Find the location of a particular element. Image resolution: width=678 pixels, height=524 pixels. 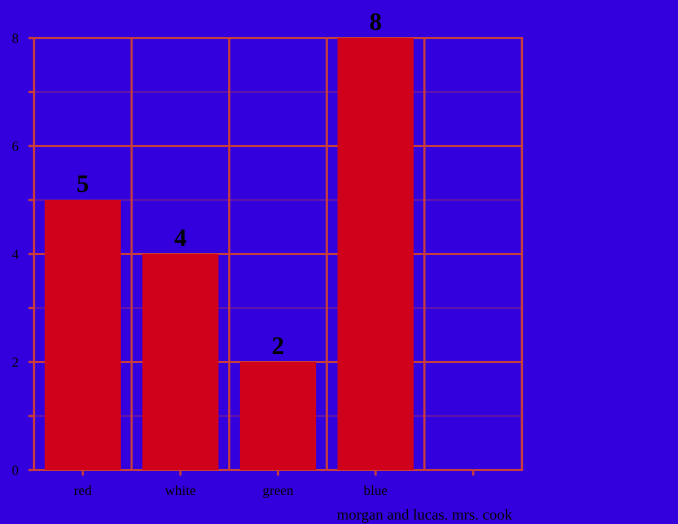

data-label: 4 is located at coordinates (180, 237).